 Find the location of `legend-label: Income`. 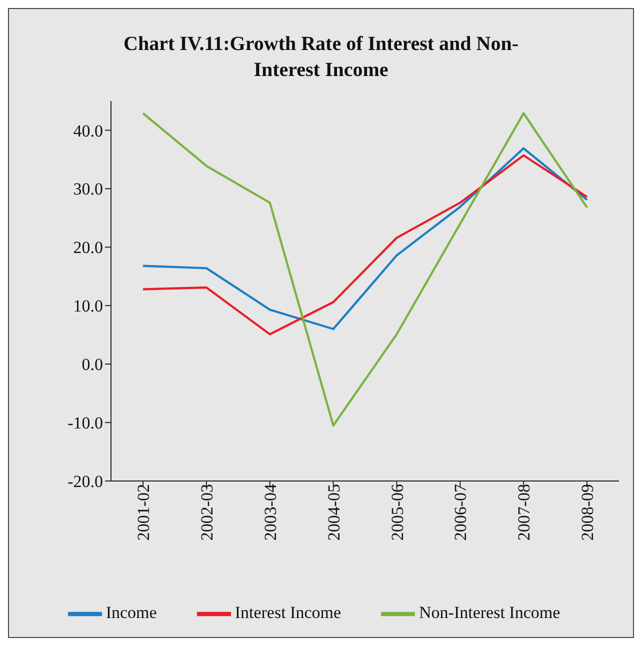

legend-label: Income is located at coordinates (131, 612).